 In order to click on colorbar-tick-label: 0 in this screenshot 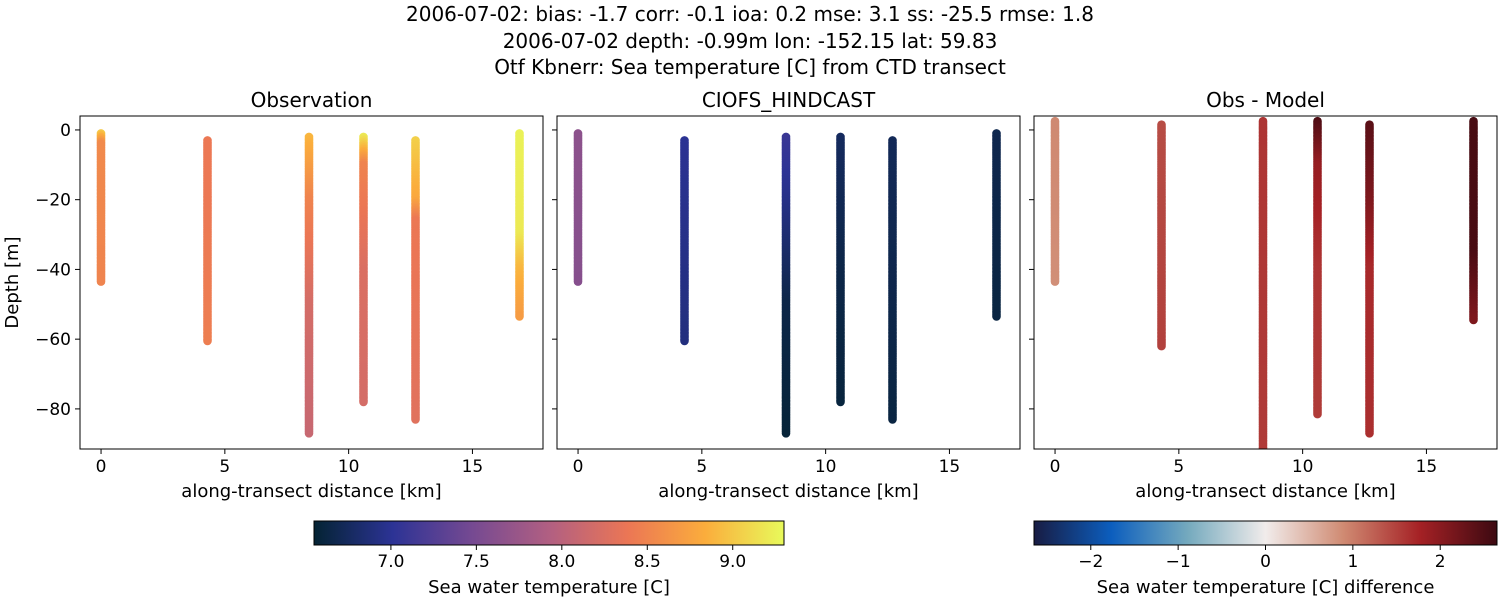, I will do `click(1265, 562)`.